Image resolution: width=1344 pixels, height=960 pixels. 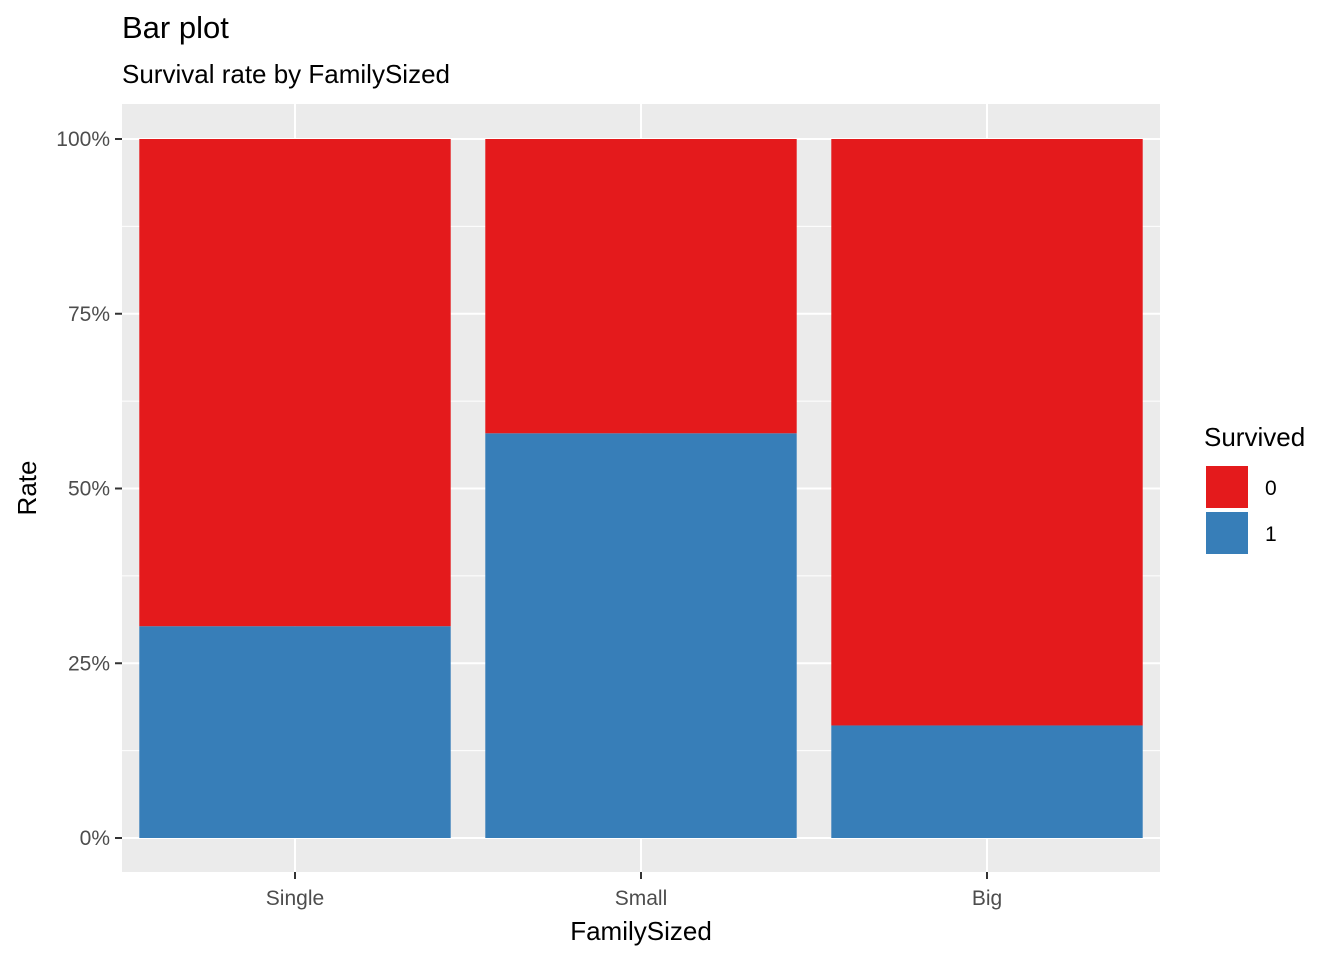 What do you see at coordinates (175, 27) in the screenshot?
I see `chart-title: Bar plot` at bounding box center [175, 27].